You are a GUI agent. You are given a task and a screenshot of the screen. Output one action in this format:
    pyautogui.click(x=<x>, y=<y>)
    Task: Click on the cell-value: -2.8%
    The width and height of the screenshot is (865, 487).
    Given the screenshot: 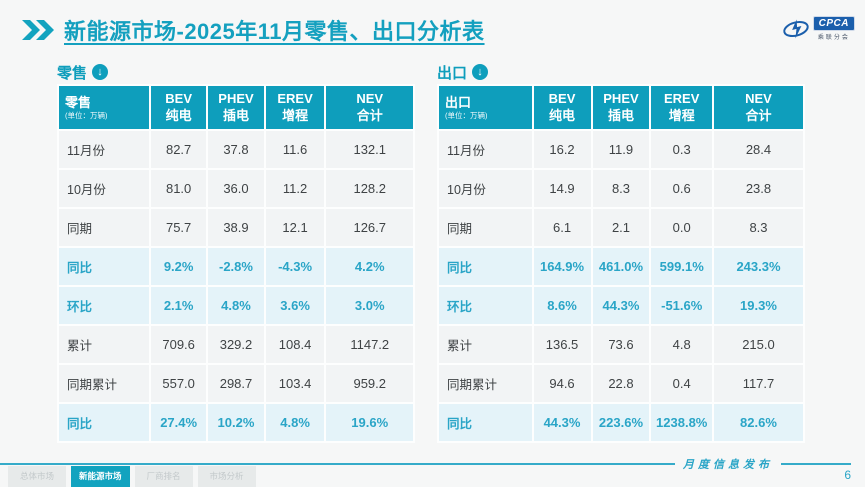 What is the action you would take?
    pyautogui.click(x=236, y=266)
    